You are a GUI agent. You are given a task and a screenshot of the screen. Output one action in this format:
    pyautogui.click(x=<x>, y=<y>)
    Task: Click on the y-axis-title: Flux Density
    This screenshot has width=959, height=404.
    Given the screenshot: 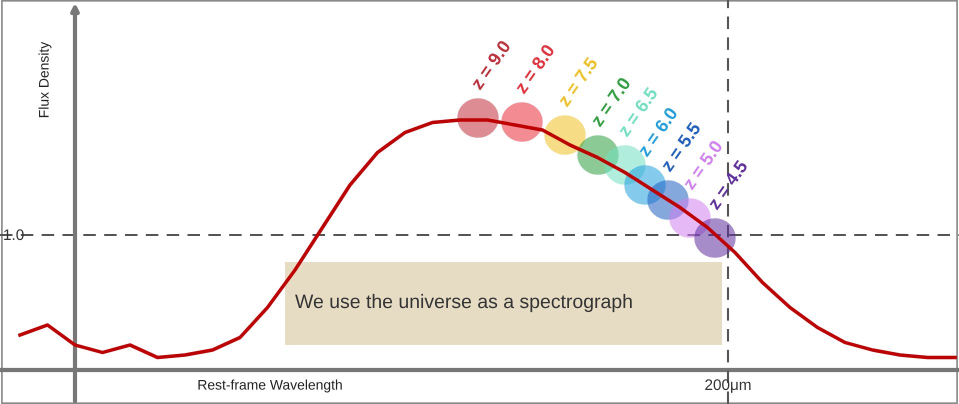 What is the action you would take?
    pyautogui.click(x=45, y=80)
    